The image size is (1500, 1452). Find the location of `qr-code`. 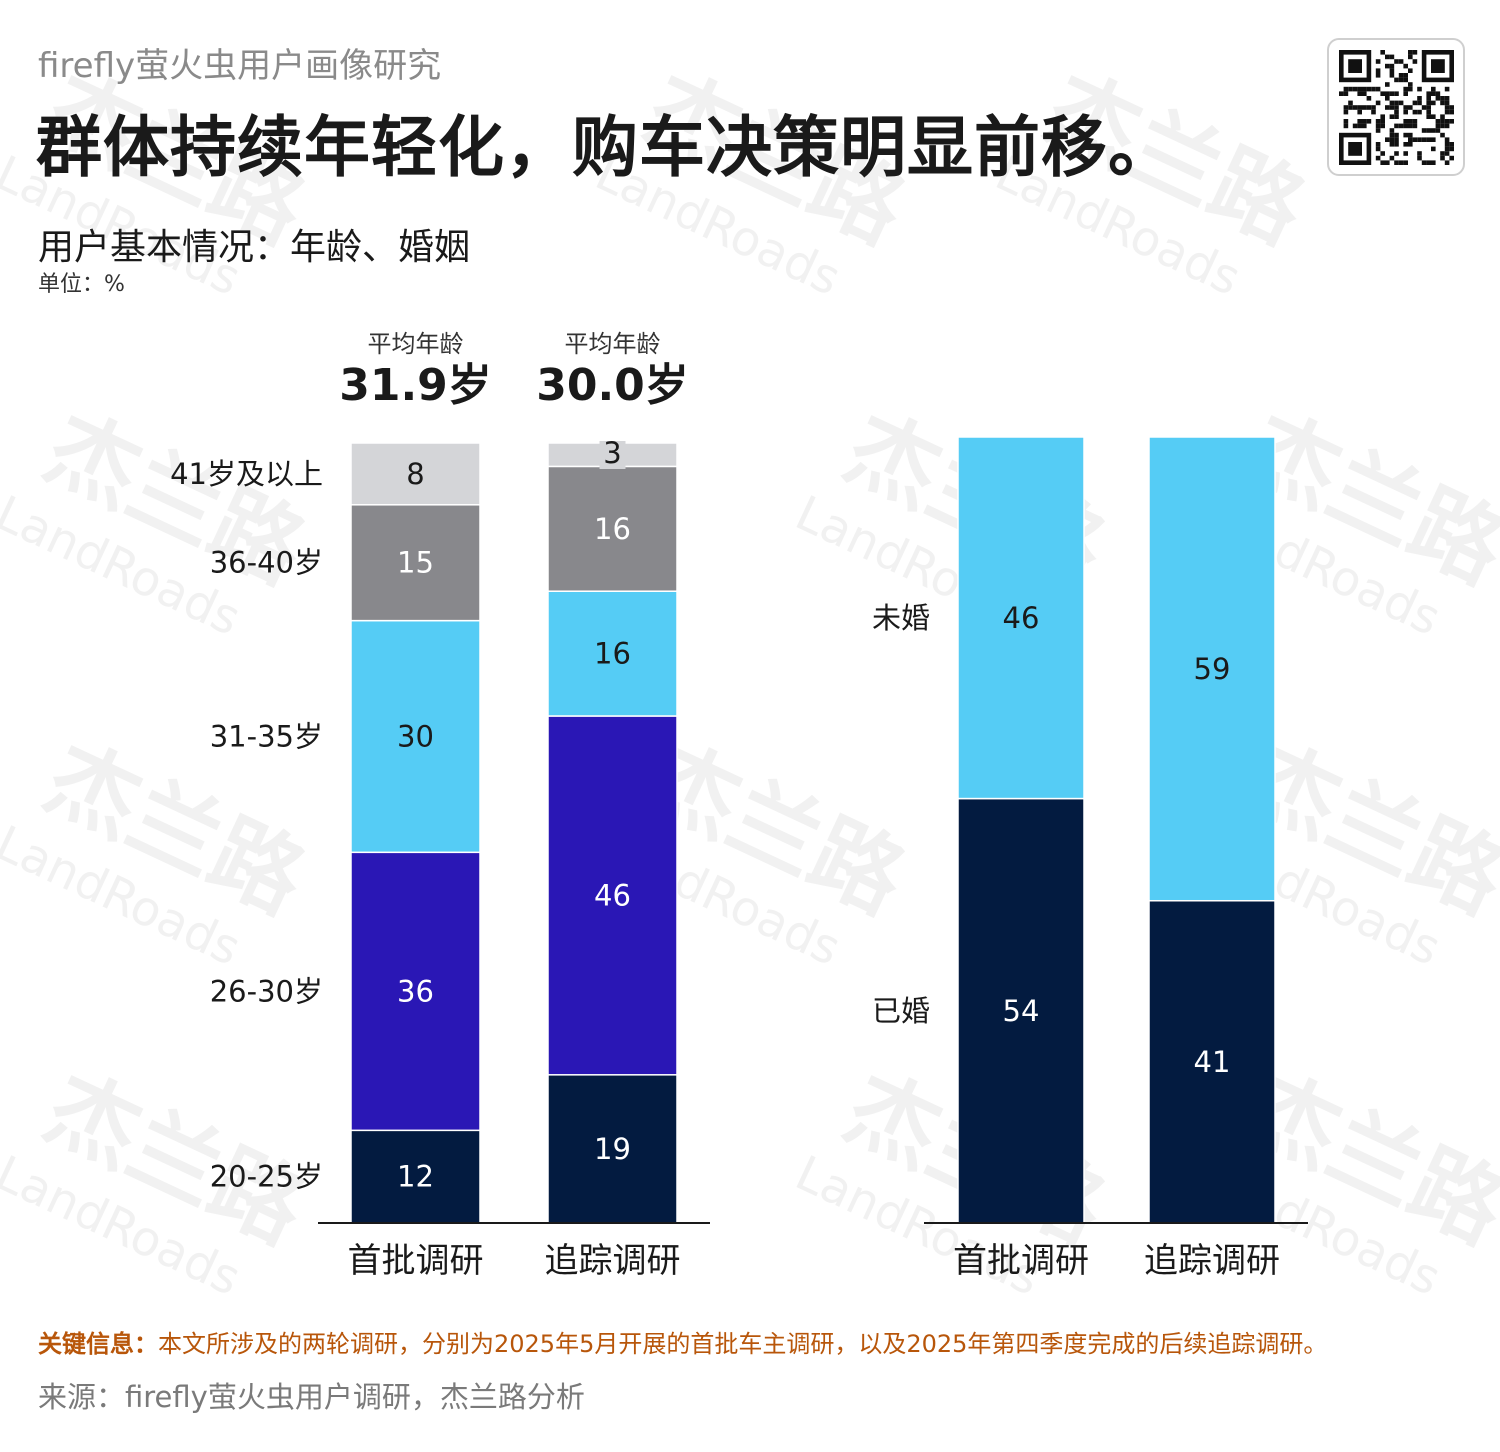

qr-code is located at coordinates (1396, 107).